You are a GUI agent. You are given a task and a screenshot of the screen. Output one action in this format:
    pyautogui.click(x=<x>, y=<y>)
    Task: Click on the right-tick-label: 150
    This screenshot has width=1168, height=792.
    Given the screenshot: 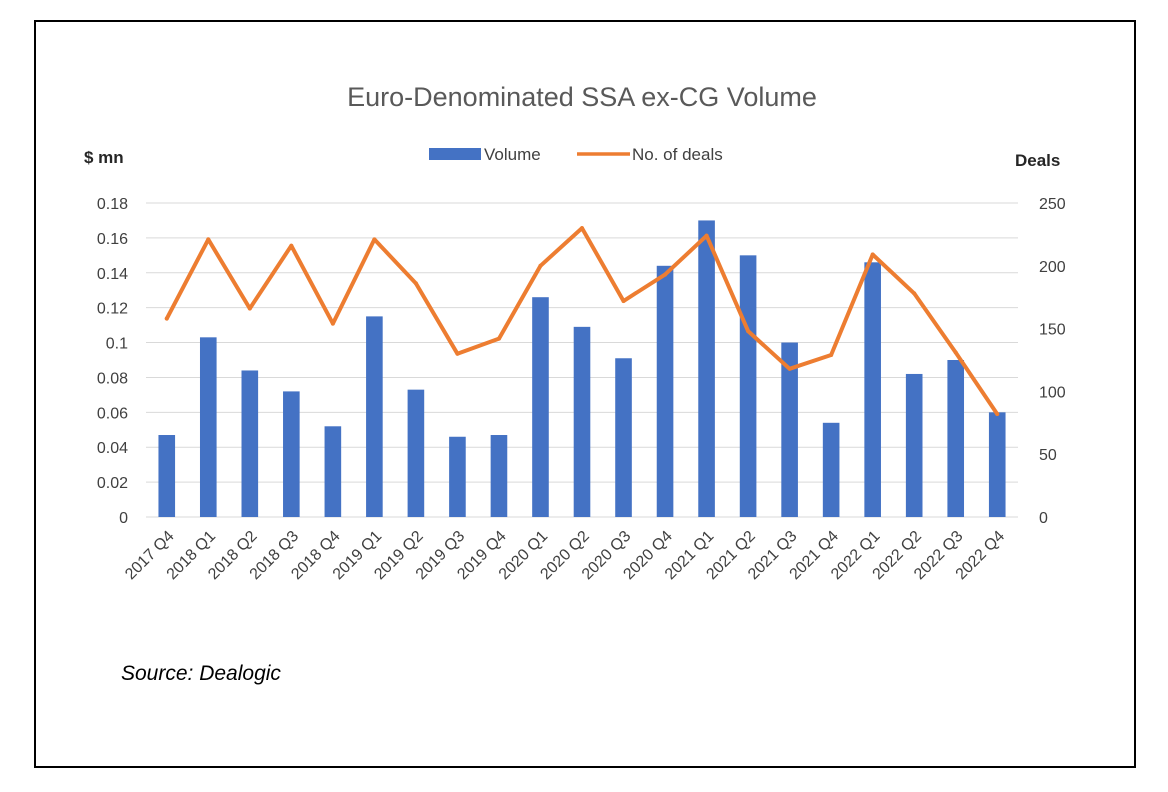 What is the action you would take?
    pyautogui.click(x=1052, y=330)
    